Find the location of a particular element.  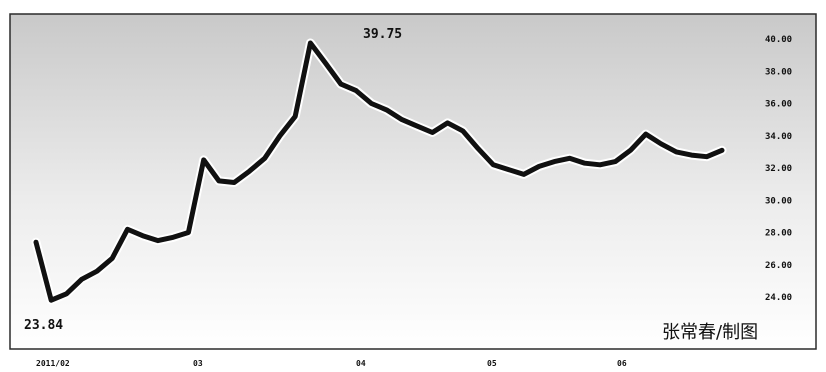

x-tick-label: 2011/02 is located at coordinates (53, 363).